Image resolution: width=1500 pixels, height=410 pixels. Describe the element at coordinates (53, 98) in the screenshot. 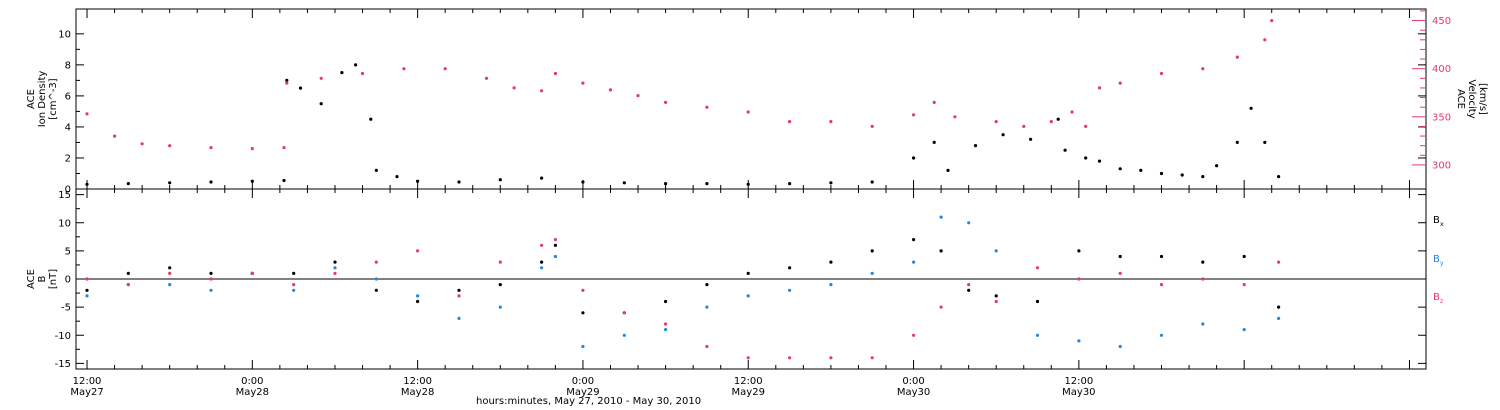

I see `density-axis-label-line3: [cm^-3]` at that location.